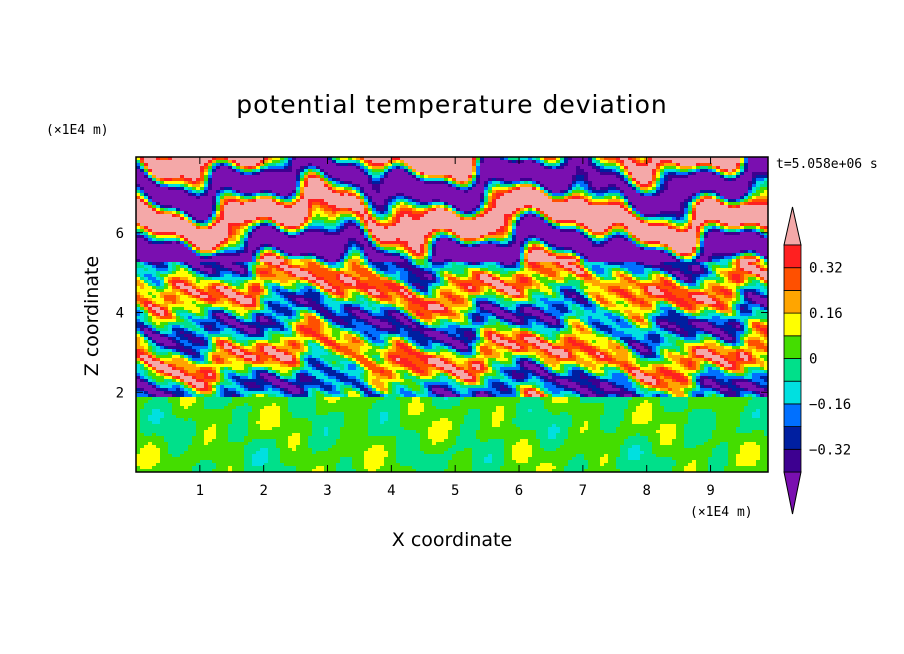 The width and height of the screenshot is (904, 654). Describe the element at coordinates (792, 226) in the screenshot. I see `colorbar-over-triangle` at that location.